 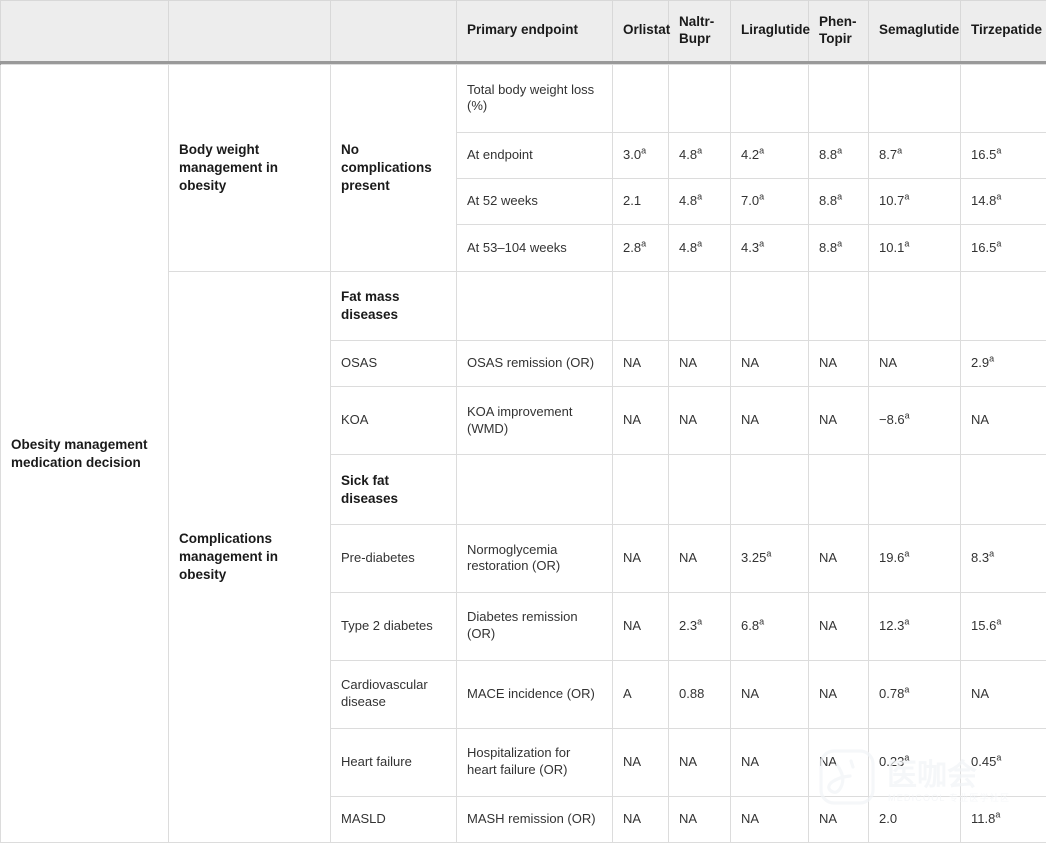 What do you see at coordinates (640, 694) in the screenshot?
I see `value-cell-orlistat: A` at bounding box center [640, 694].